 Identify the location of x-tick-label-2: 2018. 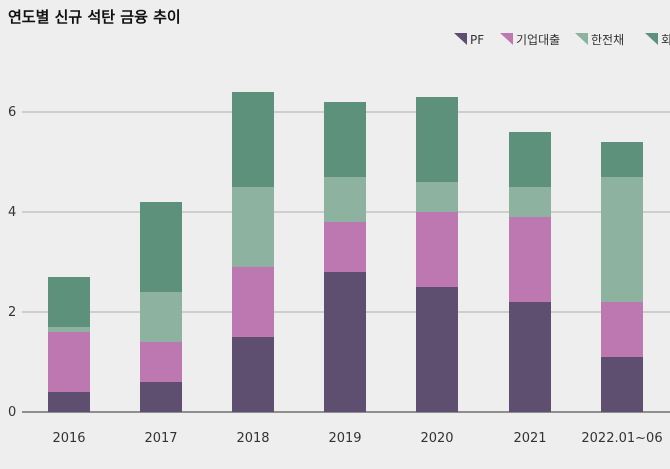
(252, 438).